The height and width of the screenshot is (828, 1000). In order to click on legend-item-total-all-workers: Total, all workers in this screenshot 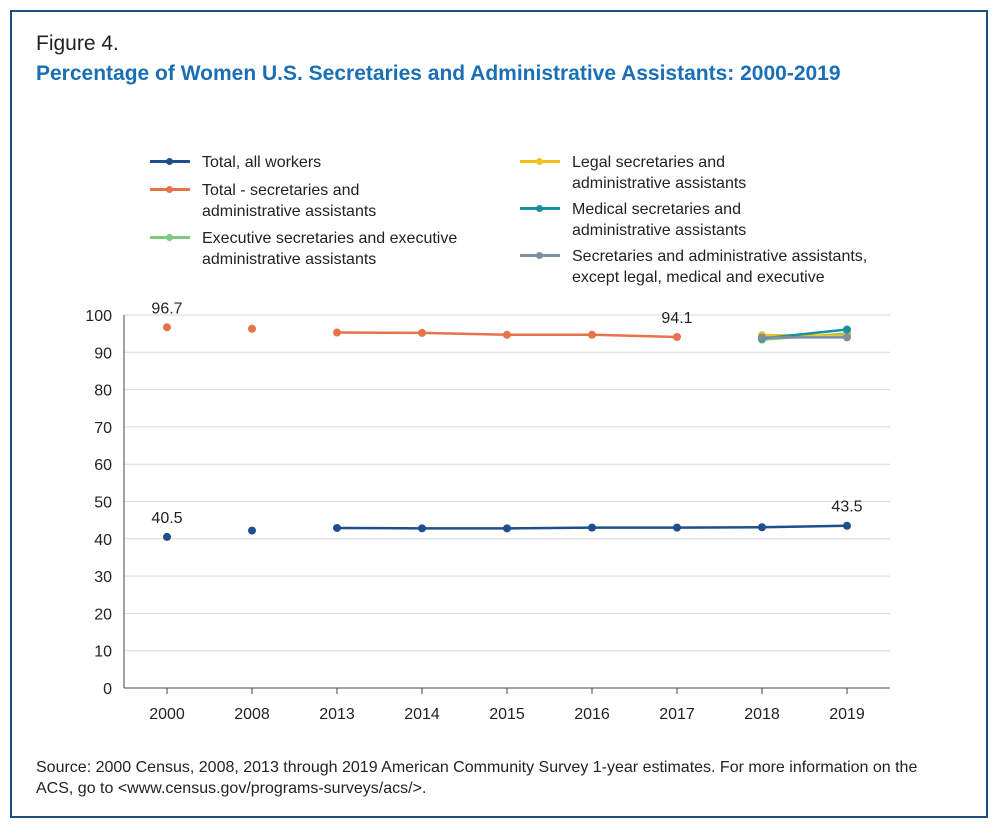, I will do `click(346, 162)`.